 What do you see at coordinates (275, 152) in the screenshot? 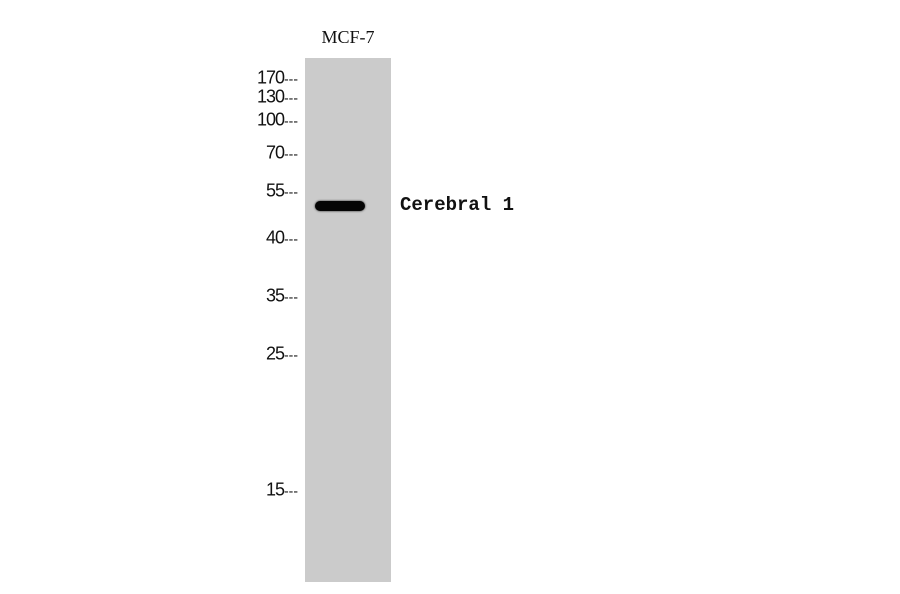
I see `marker-label: 70` at bounding box center [275, 152].